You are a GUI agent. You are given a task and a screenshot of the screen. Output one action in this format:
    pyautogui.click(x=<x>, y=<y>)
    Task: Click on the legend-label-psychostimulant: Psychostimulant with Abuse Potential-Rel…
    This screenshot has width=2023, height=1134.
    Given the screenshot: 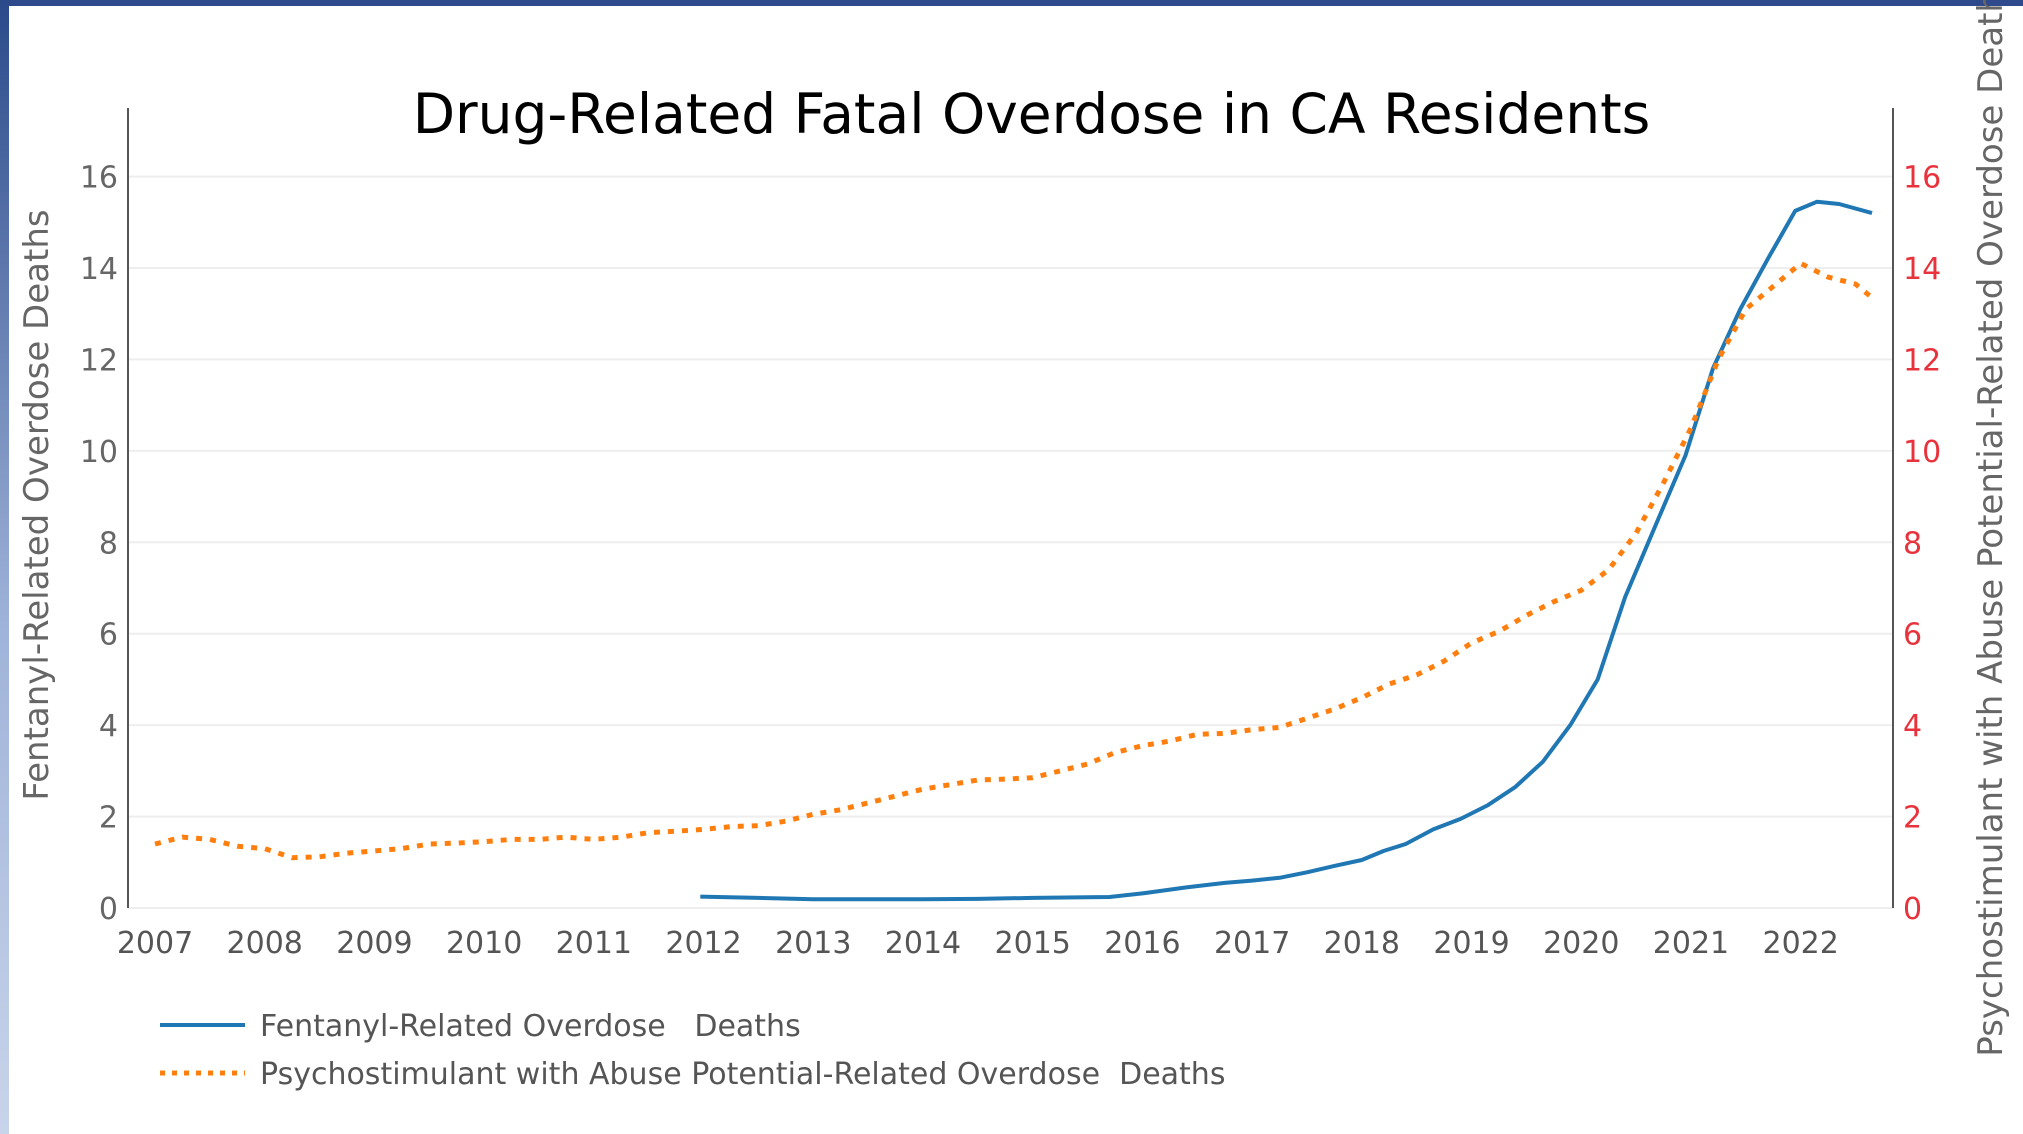 What is the action you would take?
    pyautogui.click(x=742, y=1074)
    